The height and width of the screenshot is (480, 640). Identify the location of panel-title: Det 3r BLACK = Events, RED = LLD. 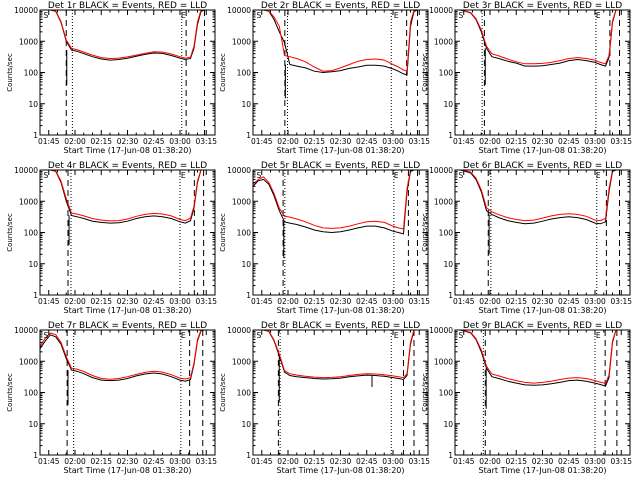
(542, 6).